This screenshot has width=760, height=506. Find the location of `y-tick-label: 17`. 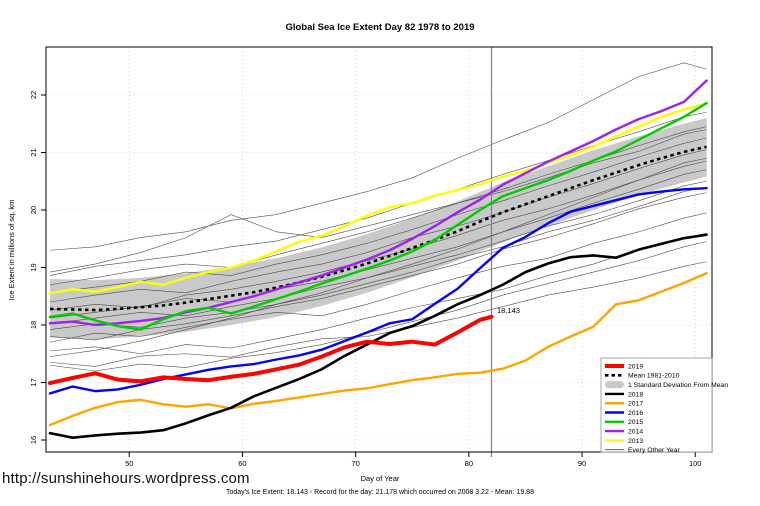

y-tick-label: 17 is located at coordinates (33, 382).